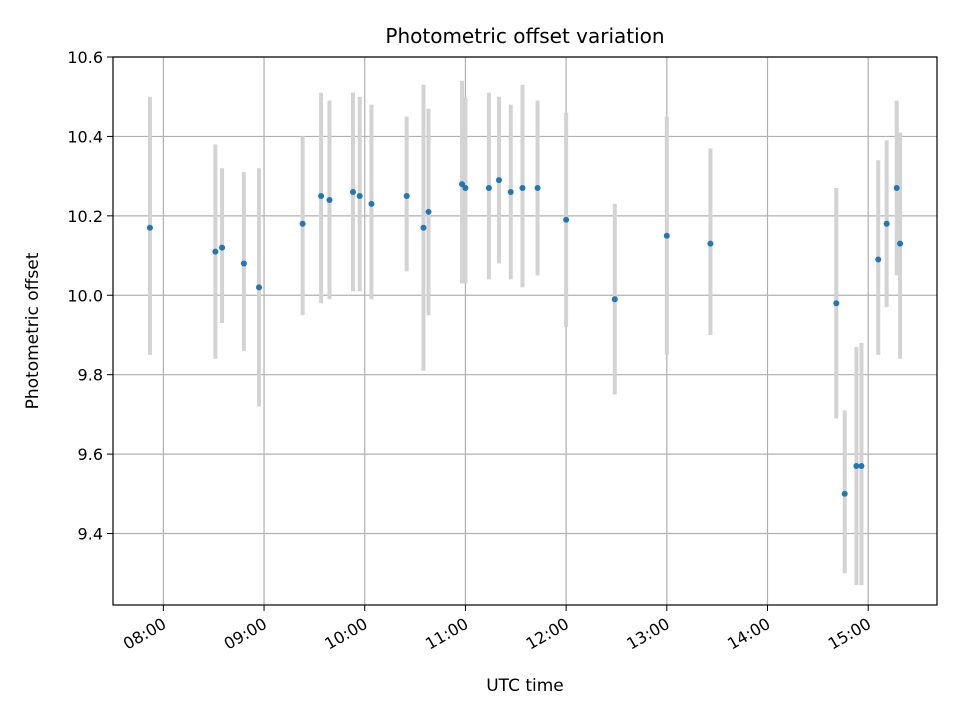 Image resolution: width=960 pixels, height=720 pixels. Describe the element at coordinates (90, 454) in the screenshot. I see `y-tick-label: 9.6` at that location.